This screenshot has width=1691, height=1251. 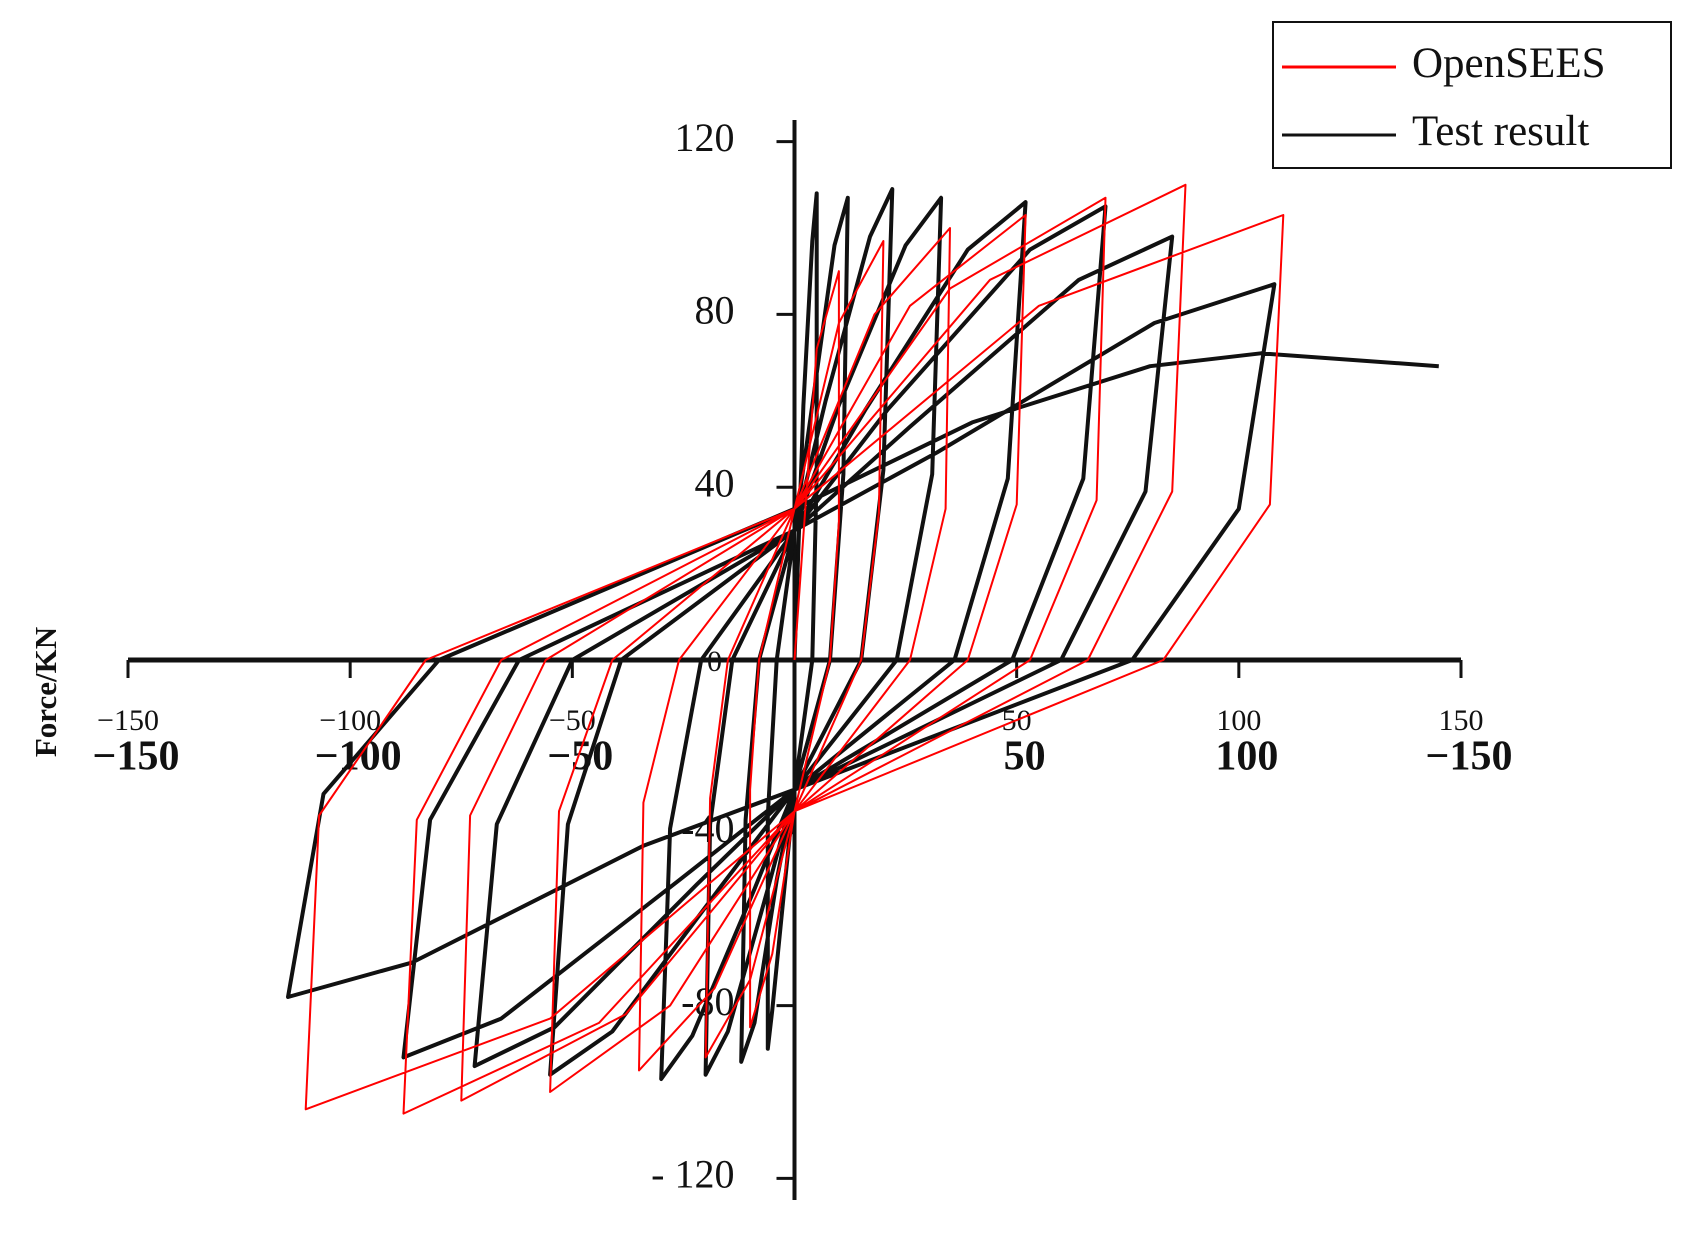 What do you see at coordinates (580, 757) in the screenshot?
I see `x-tick-label-overlay: −50` at bounding box center [580, 757].